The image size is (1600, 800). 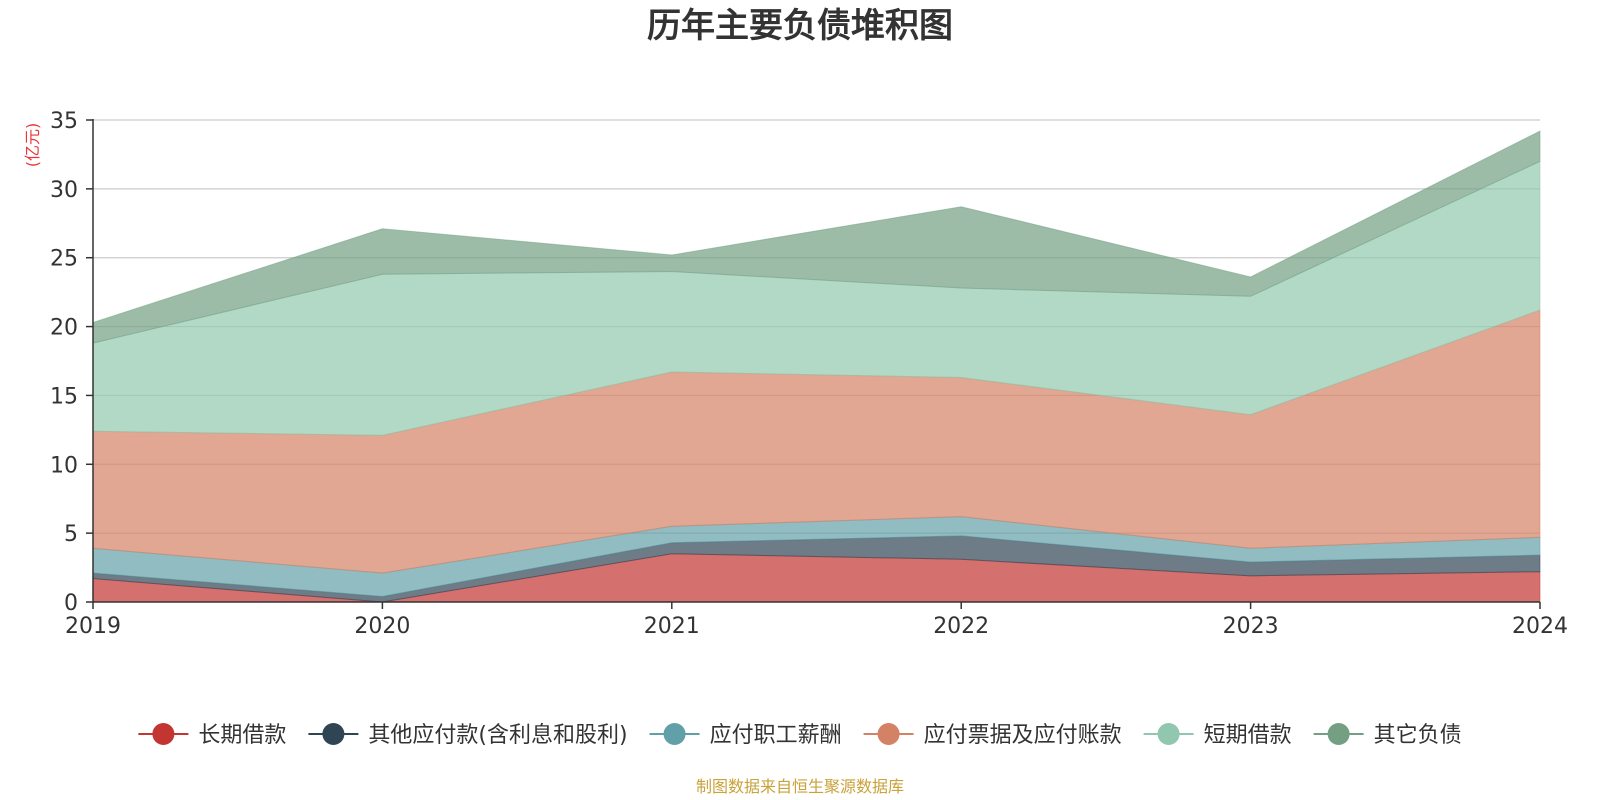 I want to click on source-note: 制图数据来自恒生聚源数据库, so click(x=800, y=786).